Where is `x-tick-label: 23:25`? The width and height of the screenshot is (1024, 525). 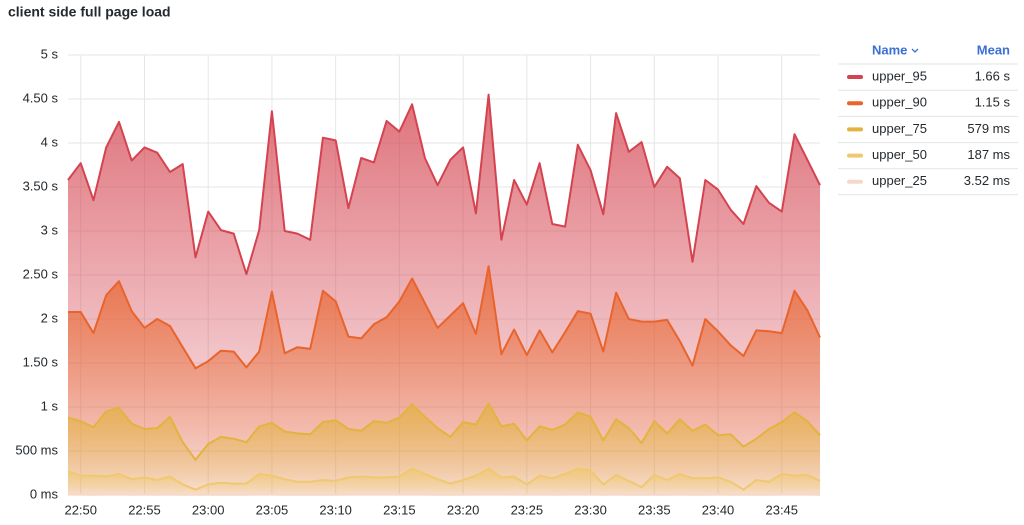 x-tick-label: 23:25 is located at coordinates (527, 509).